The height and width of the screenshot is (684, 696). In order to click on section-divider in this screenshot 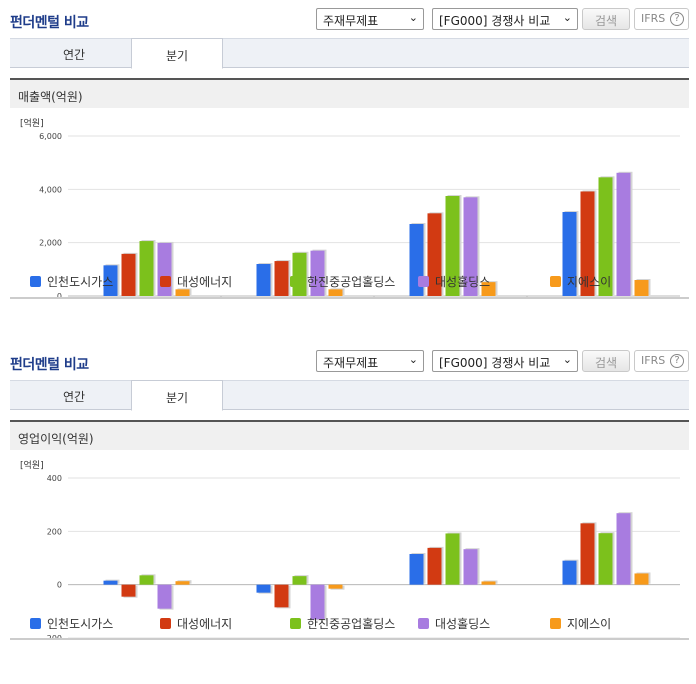, I will do `click(349, 298)`.